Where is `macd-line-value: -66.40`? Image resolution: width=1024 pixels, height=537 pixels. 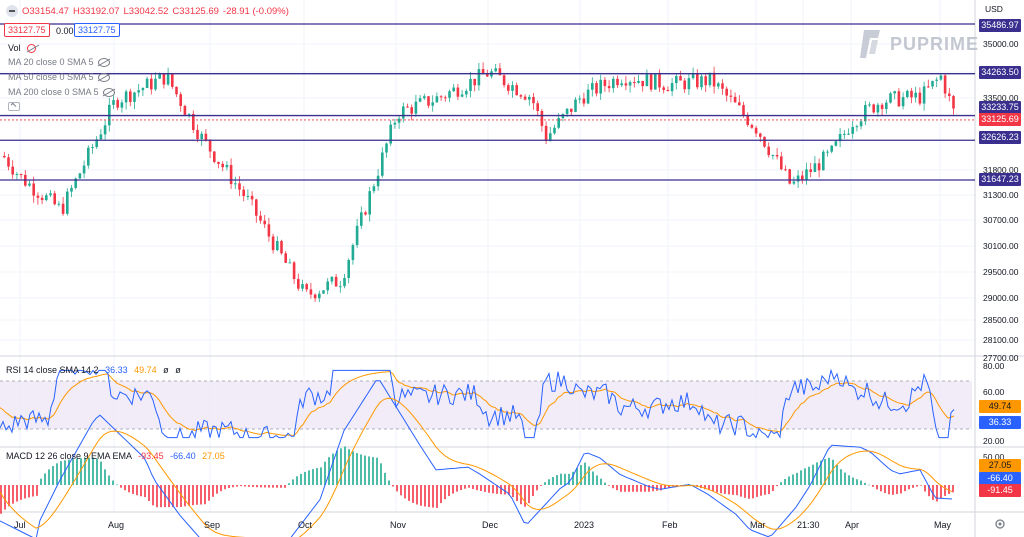
macd-line-value: -66.40 is located at coordinates (183, 456).